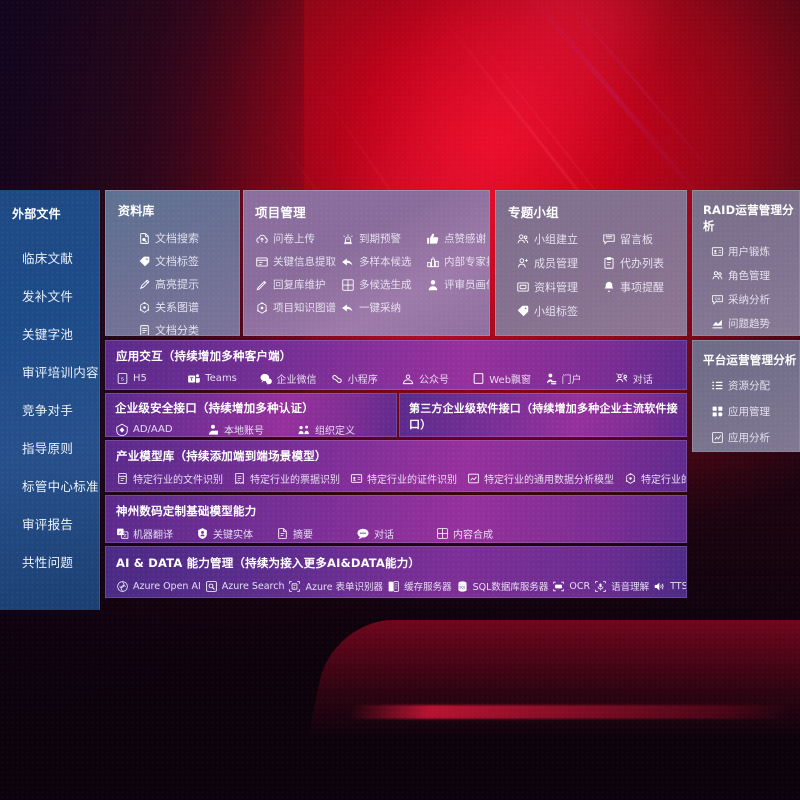 The image size is (800, 800). I want to click on proj-label: 多样本候选, so click(385, 262).